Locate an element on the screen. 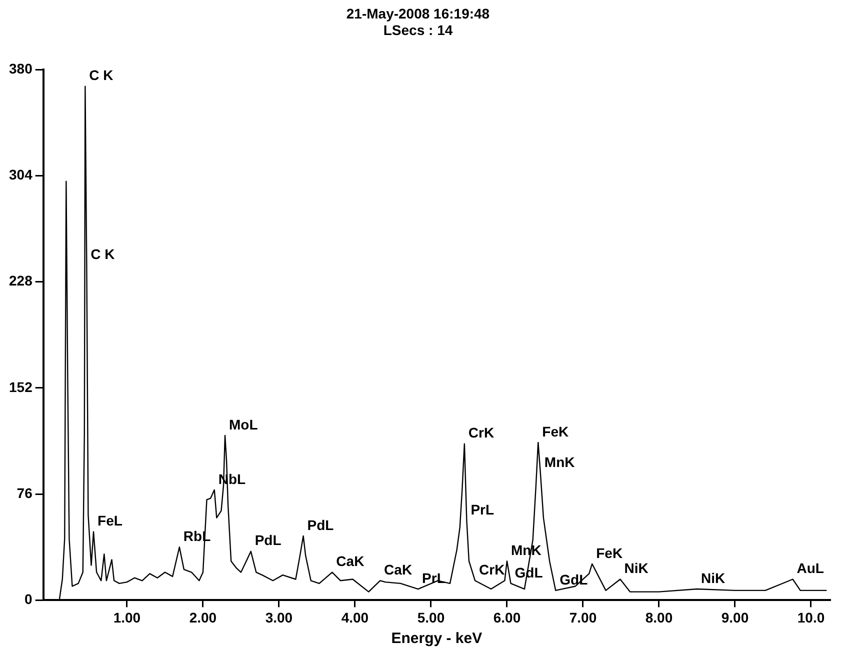  y-tick-label: 380 is located at coordinates (21, 68).